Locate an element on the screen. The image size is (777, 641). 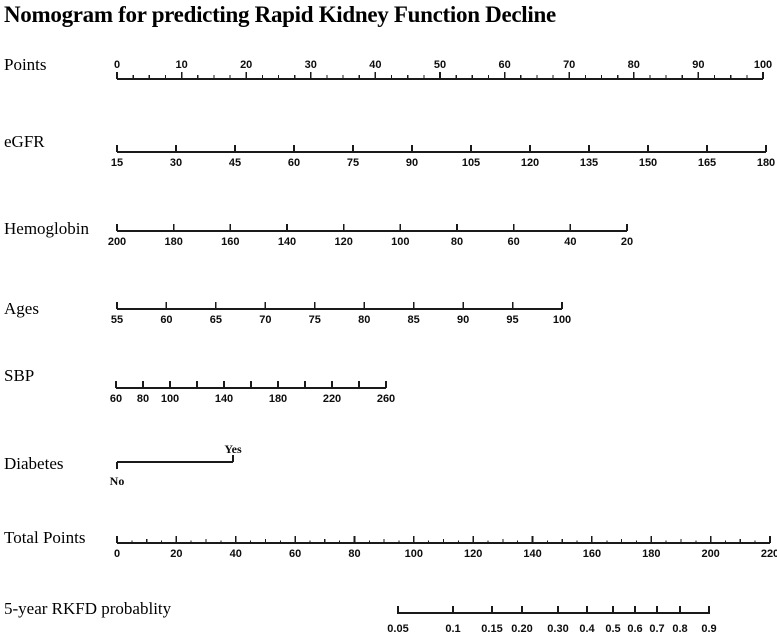
tick-label-egfr: 105 is located at coordinates (471, 163).